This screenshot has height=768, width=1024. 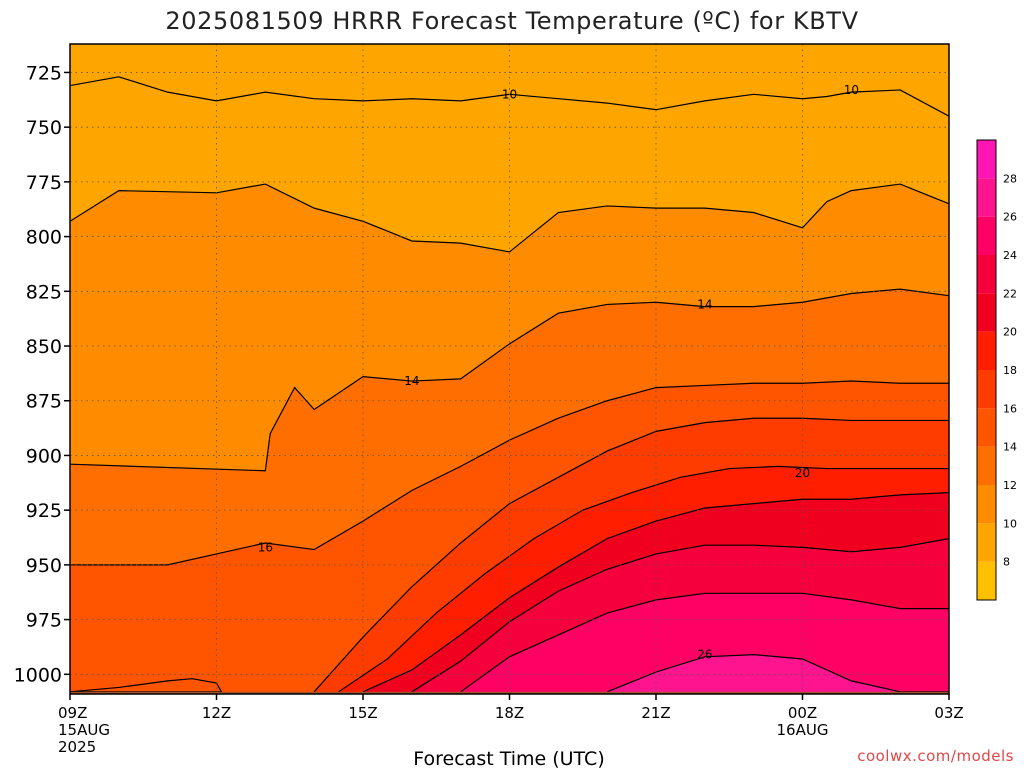 I want to click on y-tick-label: 800, so click(x=44, y=238).